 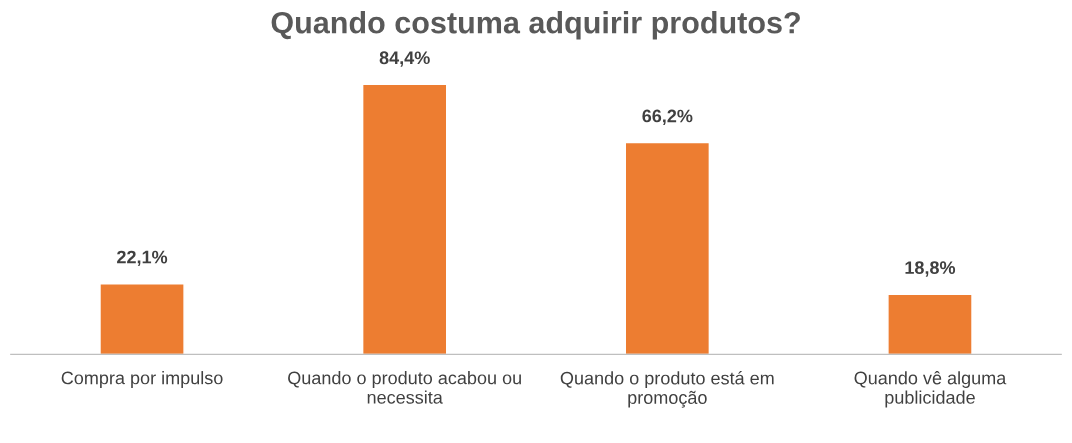 I want to click on x-tick-label: Compra por impulso, so click(x=142, y=379).